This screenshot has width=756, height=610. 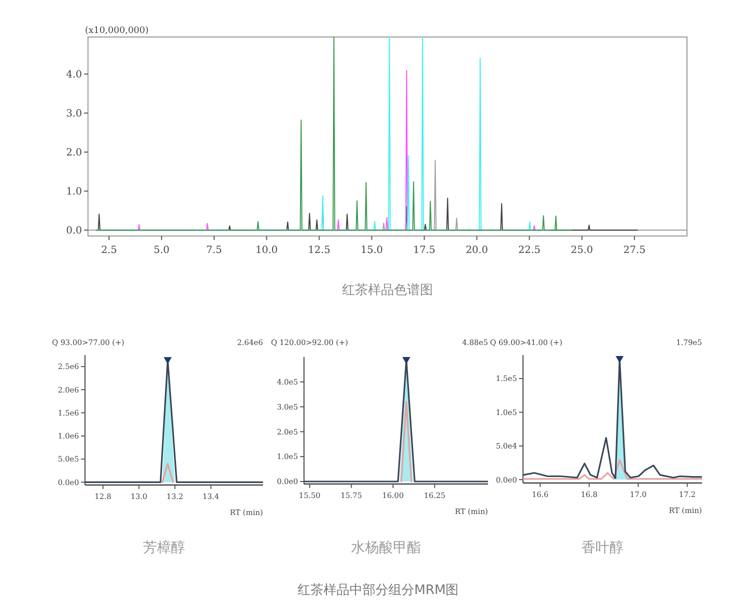 I want to click on text: 芳樟醇, so click(x=164, y=548).